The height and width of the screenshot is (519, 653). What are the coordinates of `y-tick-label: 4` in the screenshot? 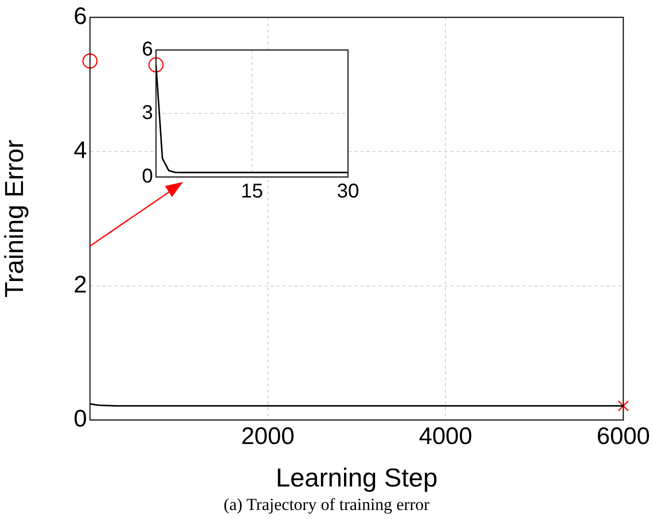 It's located at (80, 150).